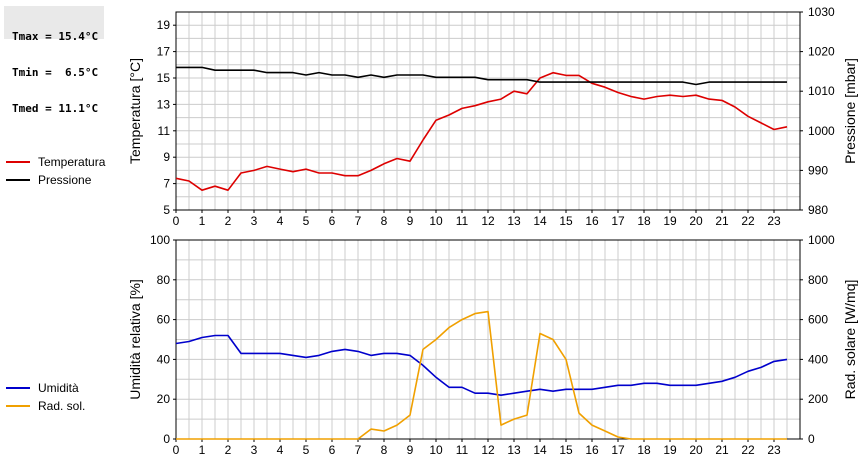  What do you see at coordinates (481, 365) in the screenshot?
I see `series-line-umidit` at bounding box center [481, 365].